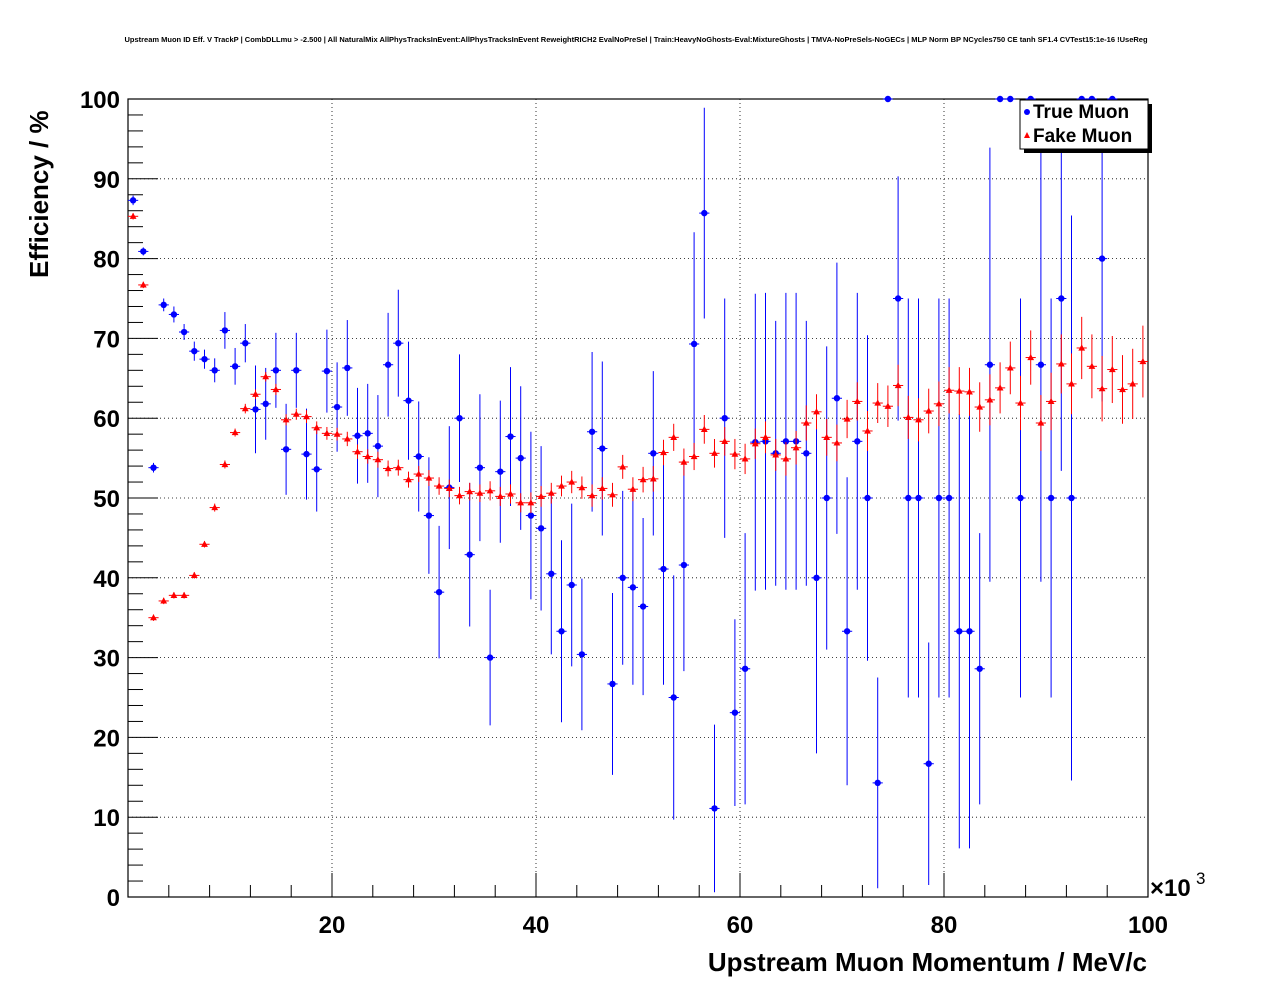  I want to click on y-tick-label: 30, so click(106, 659).